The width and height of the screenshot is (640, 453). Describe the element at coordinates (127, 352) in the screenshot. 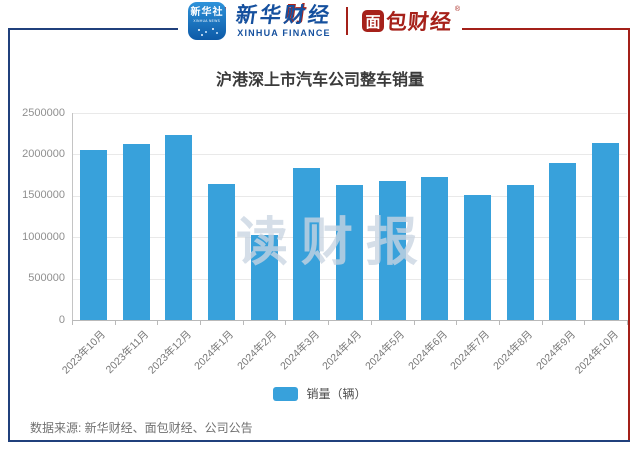

I see `x-axis-category-label: 2023年11月` at that location.